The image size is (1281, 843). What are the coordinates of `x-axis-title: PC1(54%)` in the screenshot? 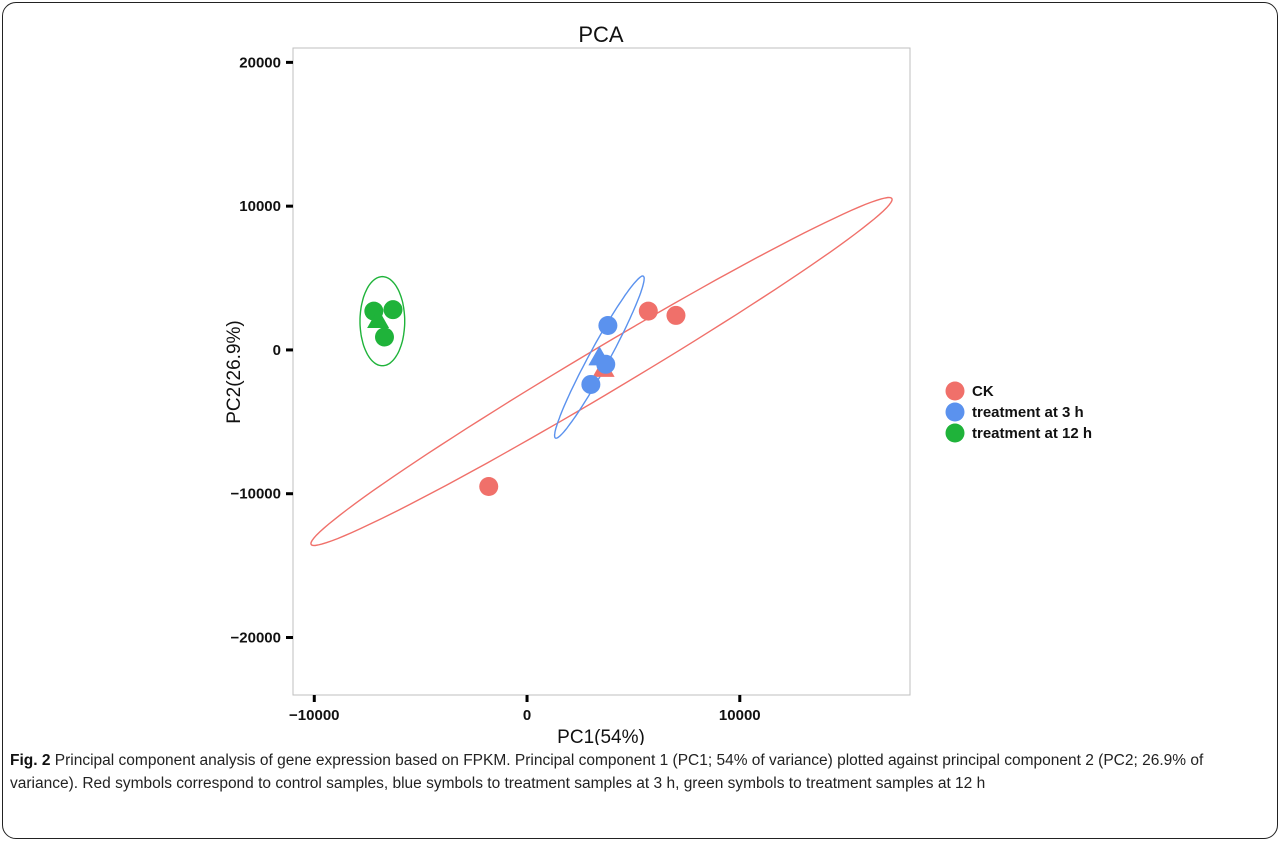 It's located at (601, 736).